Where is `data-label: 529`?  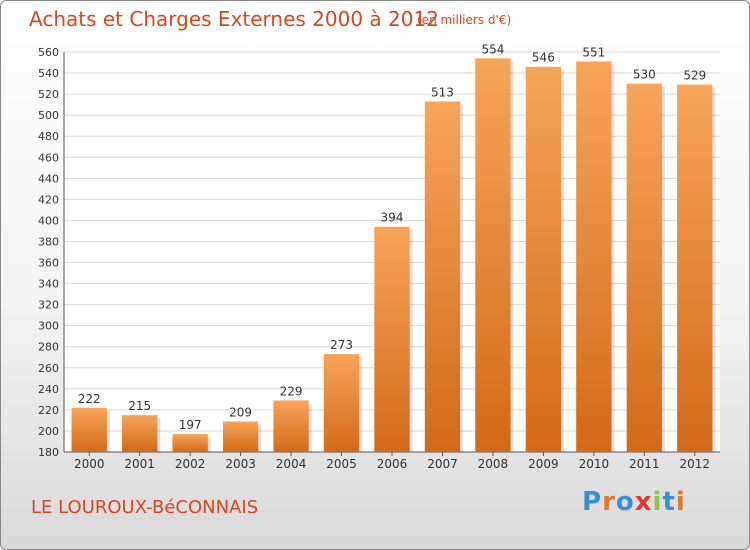
data-label: 529 is located at coordinates (694, 76).